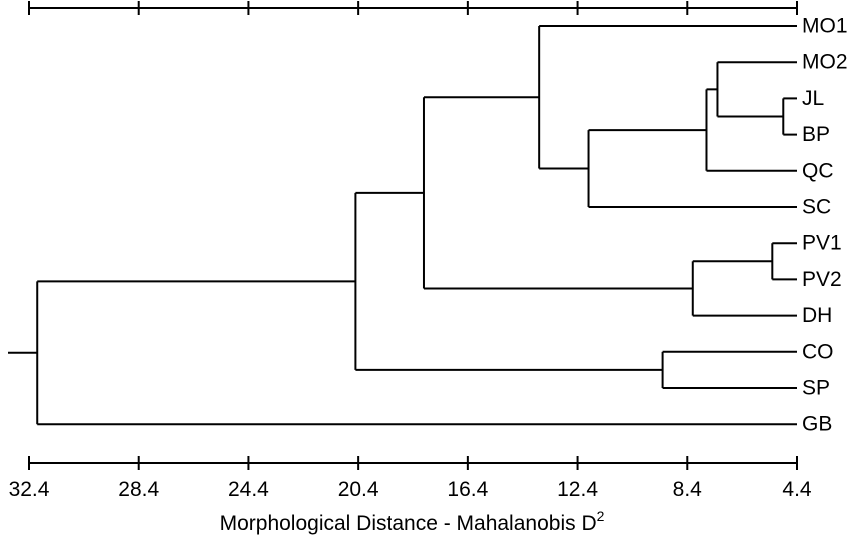 This screenshot has width=864, height=554. I want to click on leaf-label-mo2: MO2, so click(825, 62).